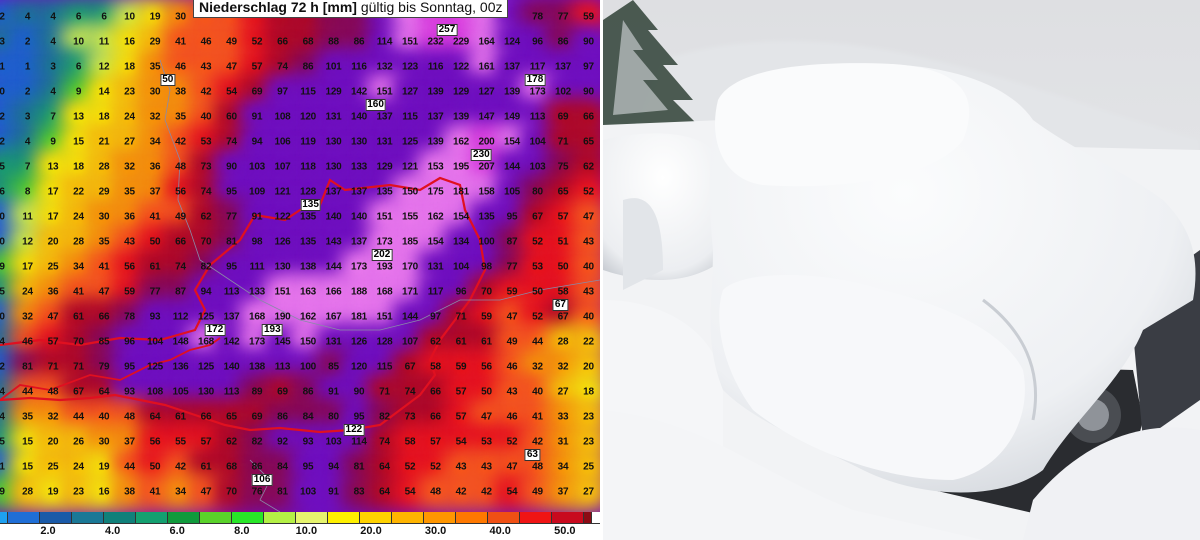 The image size is (1200, 540). What do you see at coordinates (53, 417) in the screenshot?
I see `grid-value: 32` at bounding box center [53, 417].